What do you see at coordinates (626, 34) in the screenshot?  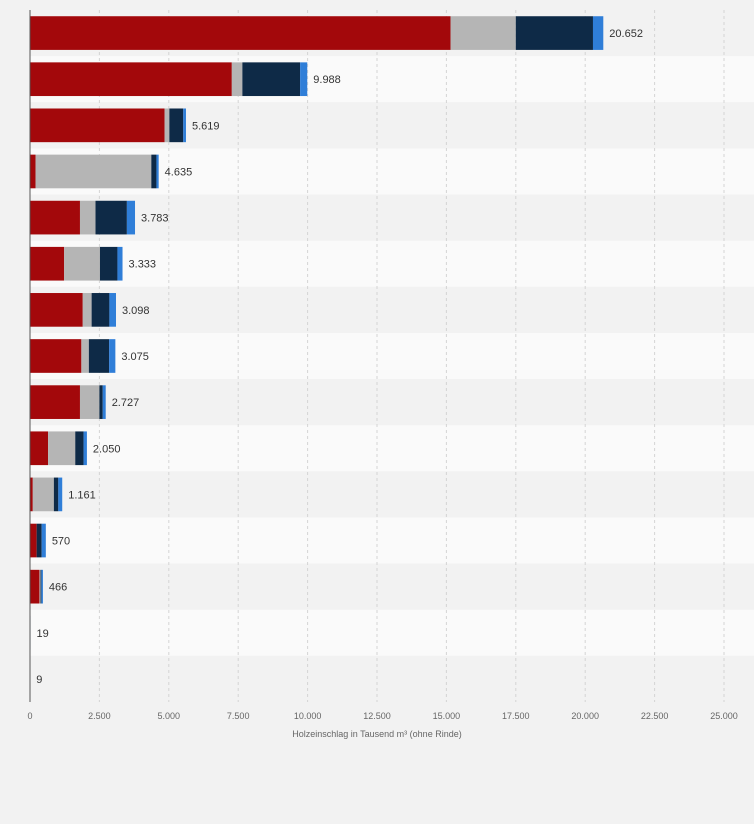 I see `total-label: 20.652` at bounding box center [626, 34].